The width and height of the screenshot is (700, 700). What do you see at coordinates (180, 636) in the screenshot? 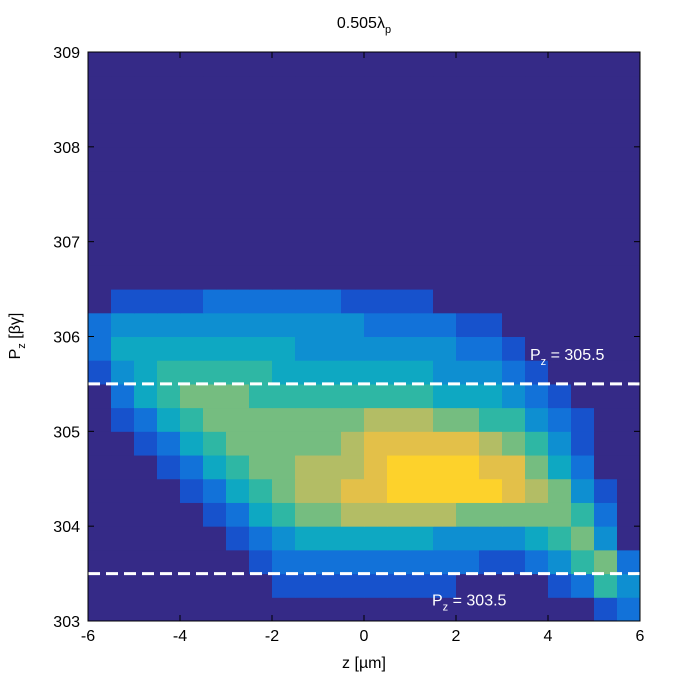
I see `x-tick-label: -4` at bounding box center [180, 636].